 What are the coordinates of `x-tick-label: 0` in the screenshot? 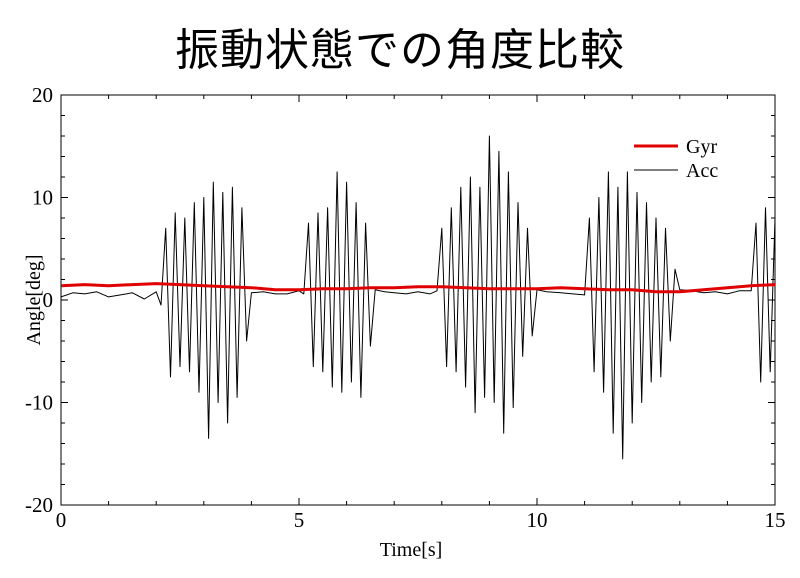 It's located at (61, 520).